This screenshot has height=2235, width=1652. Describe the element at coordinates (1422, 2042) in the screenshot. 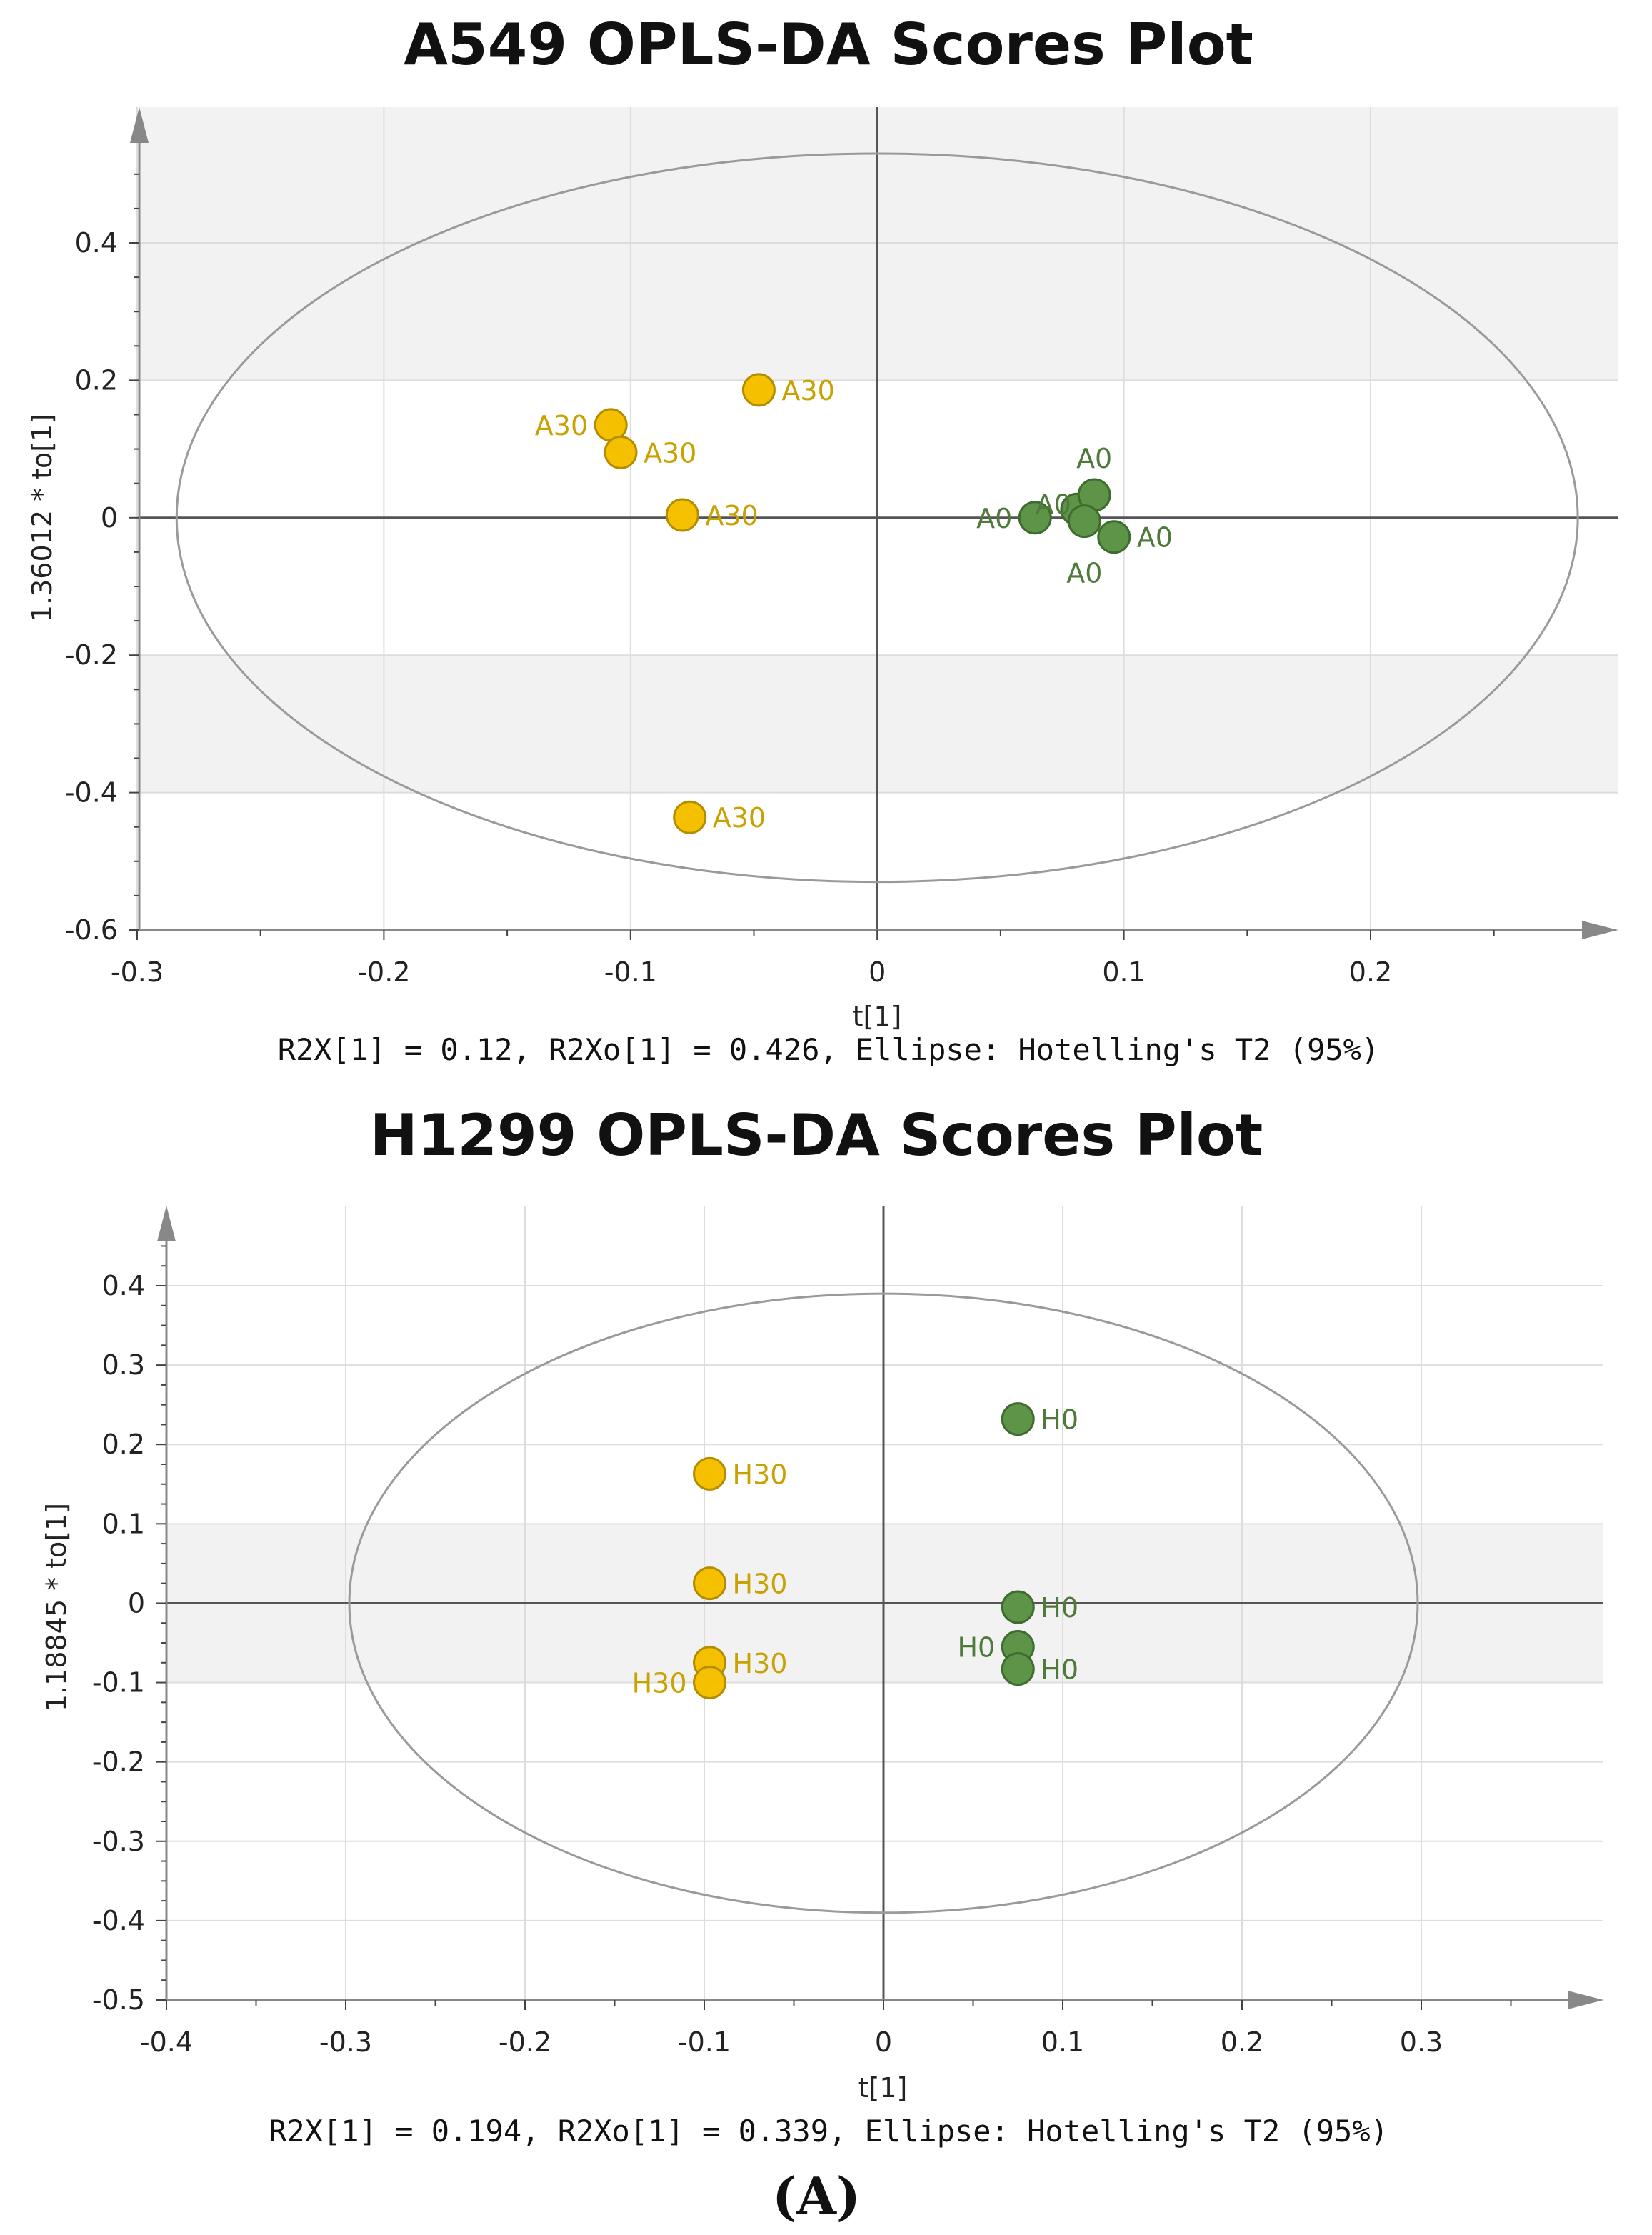

I see `x-tick-label: 0.3` at that location.